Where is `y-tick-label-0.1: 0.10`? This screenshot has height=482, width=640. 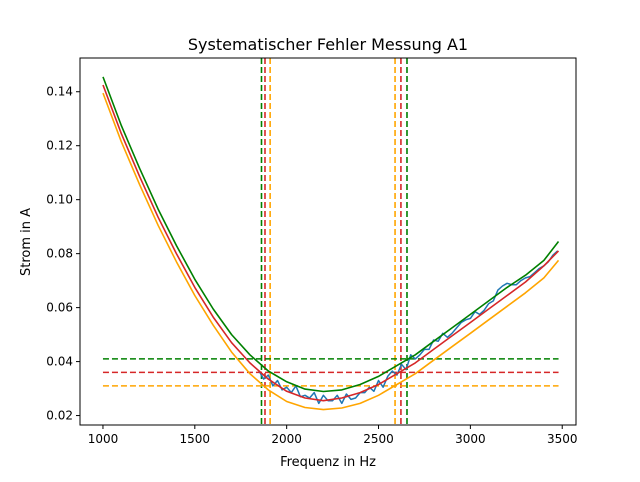
y-tick-label-0.1: 0.10 is located at coordinates (59, 200).